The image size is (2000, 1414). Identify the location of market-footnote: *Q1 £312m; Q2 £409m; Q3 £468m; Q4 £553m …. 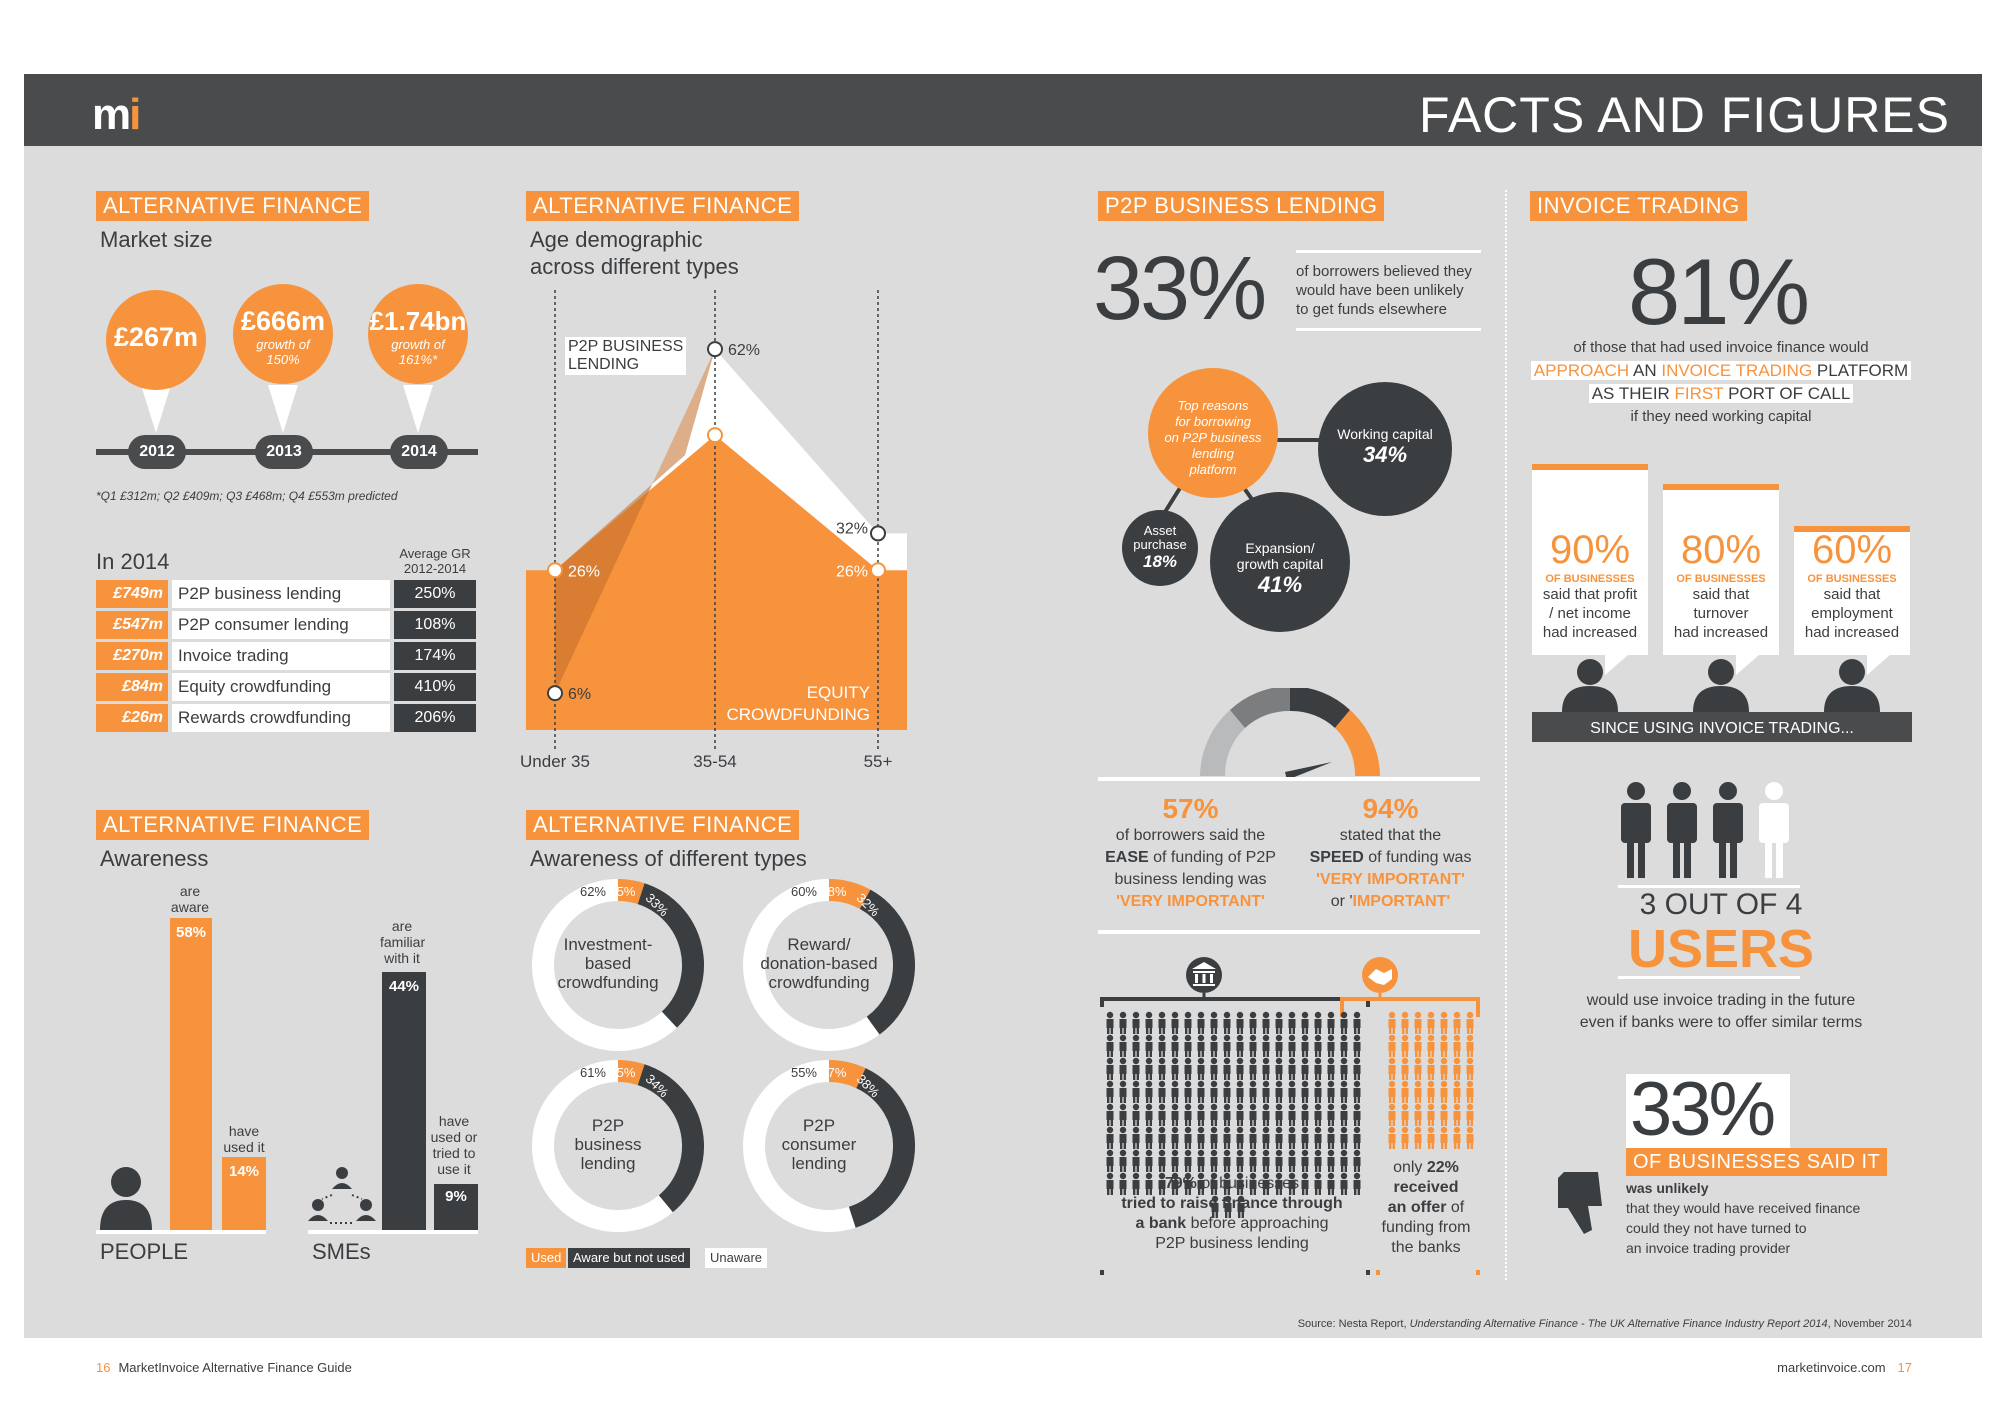
(247, 496).